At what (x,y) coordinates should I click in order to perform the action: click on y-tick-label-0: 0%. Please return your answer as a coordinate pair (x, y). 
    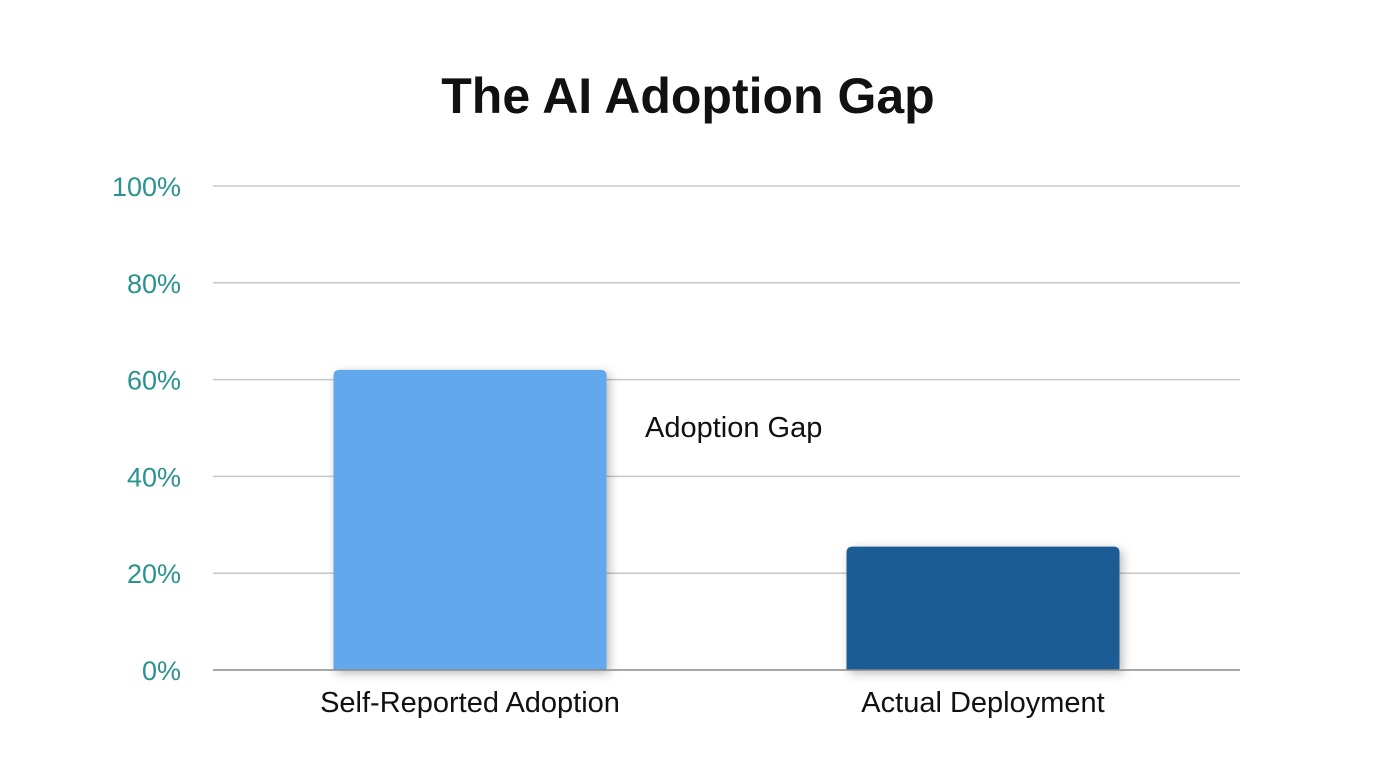
    Looking at the image, I should click on (161, 671).